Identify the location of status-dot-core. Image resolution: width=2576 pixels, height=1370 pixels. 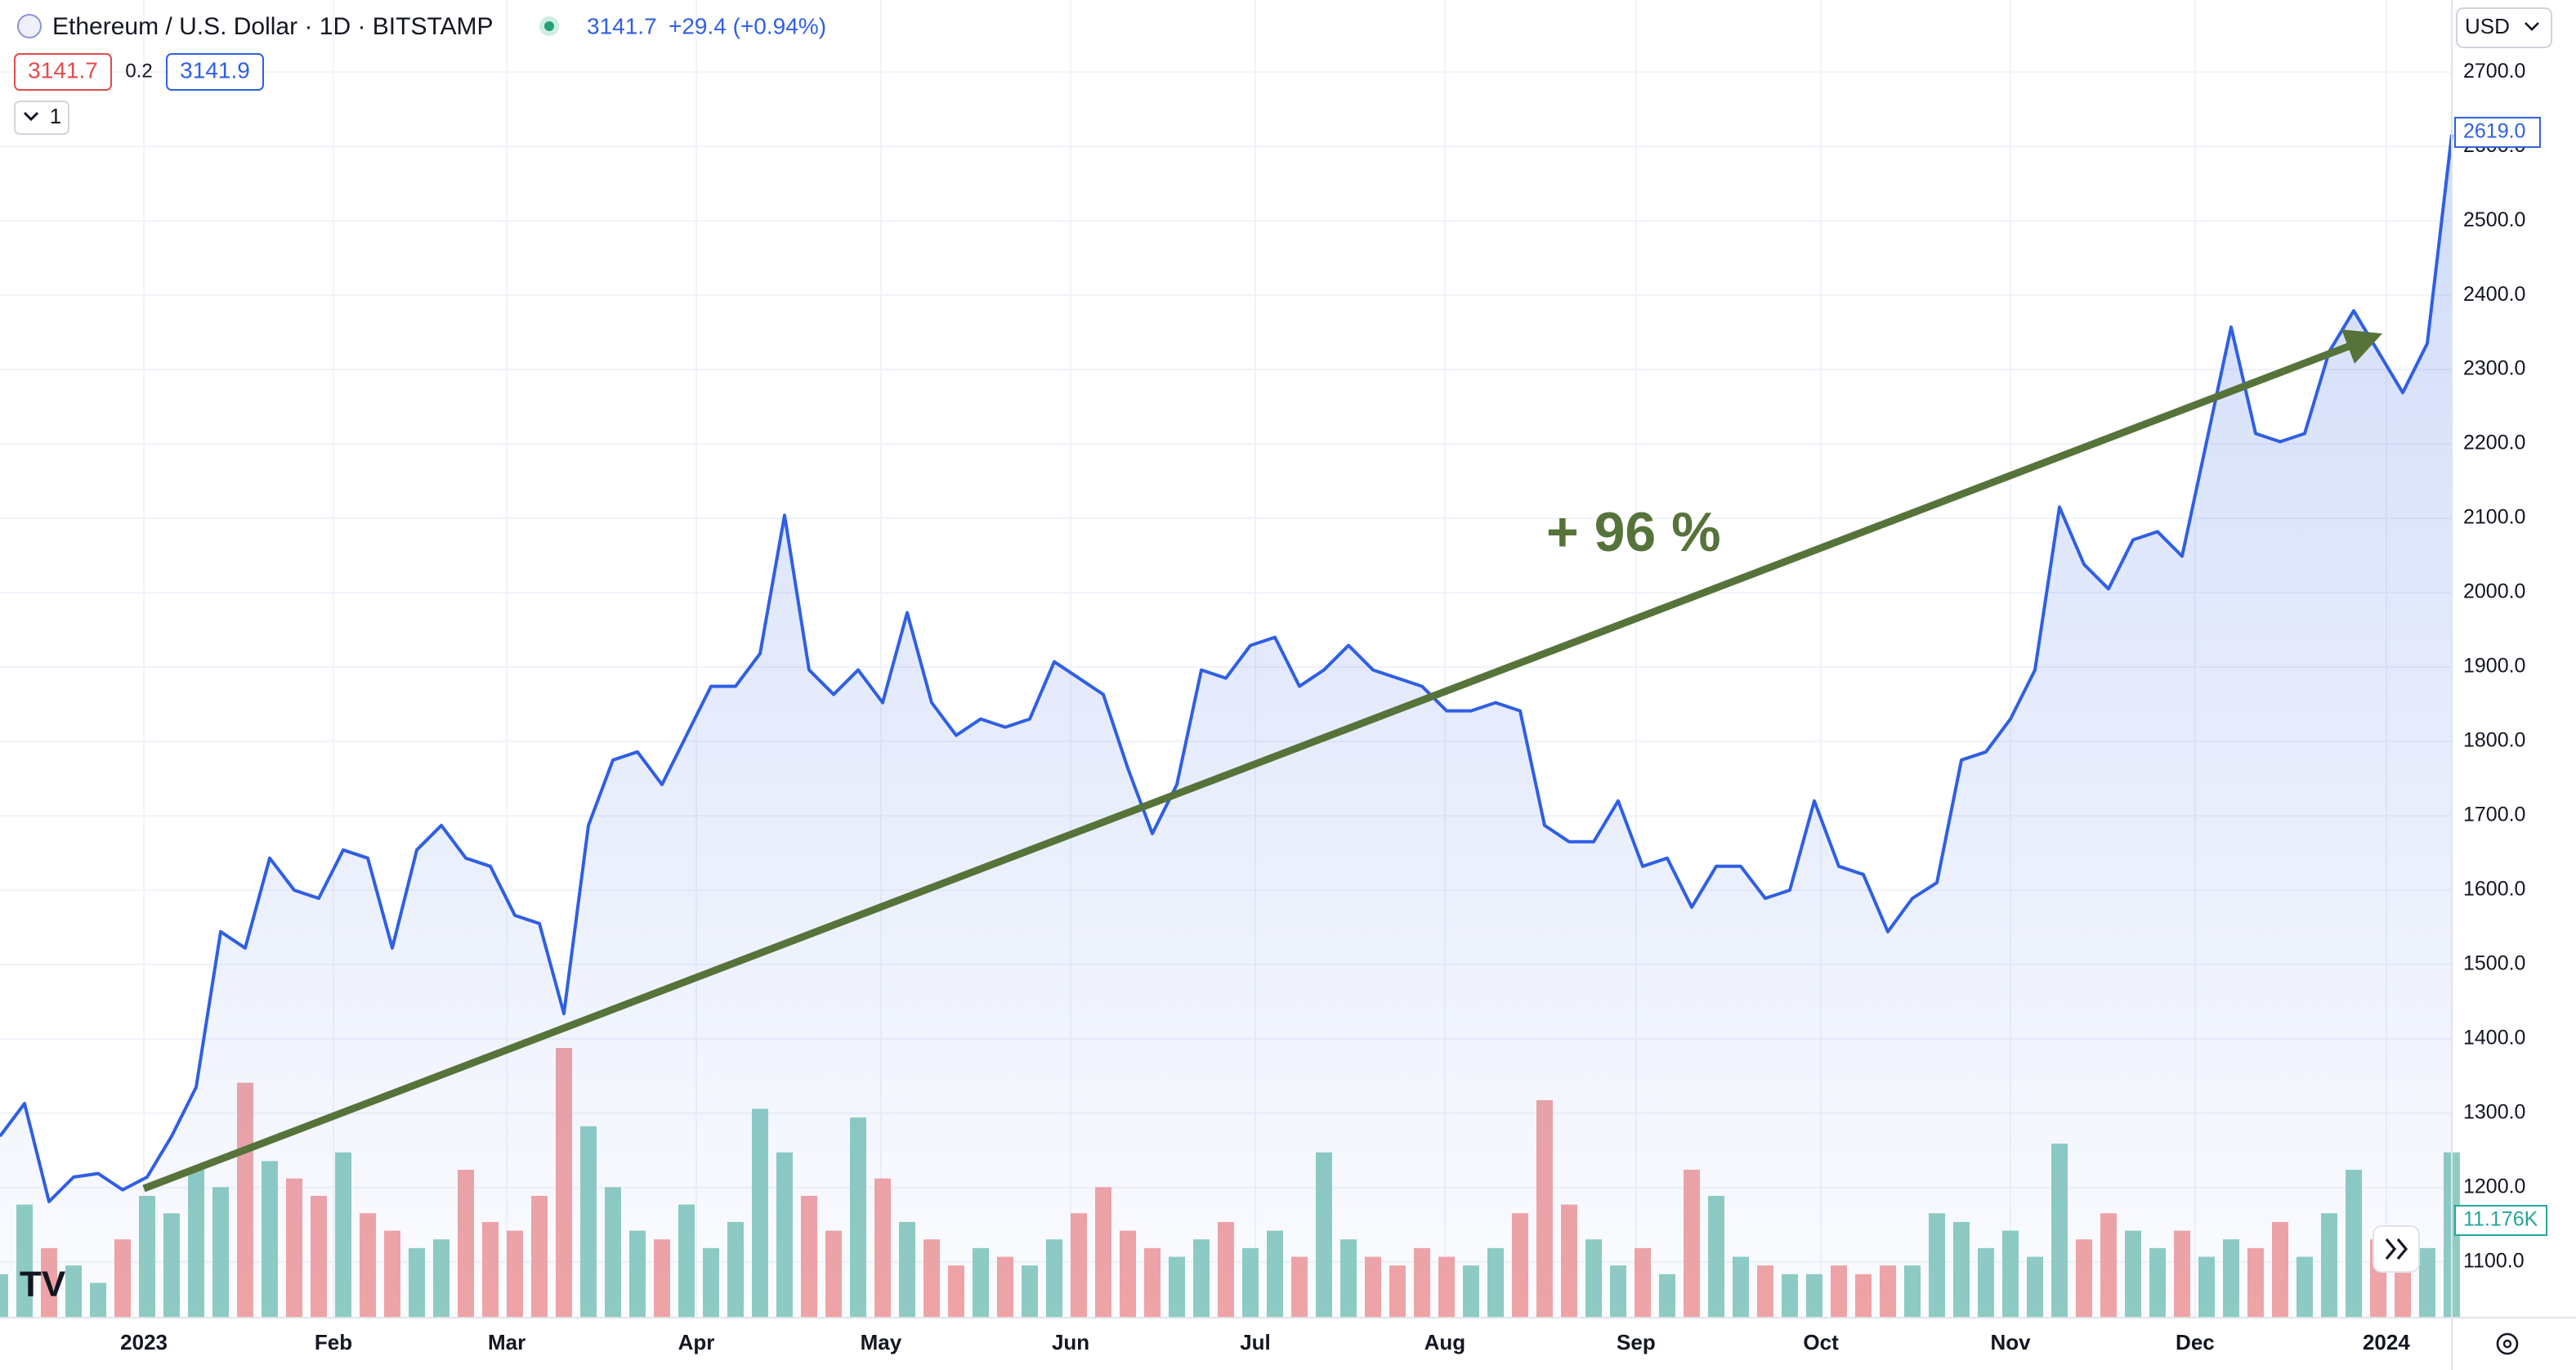
(549, 26).